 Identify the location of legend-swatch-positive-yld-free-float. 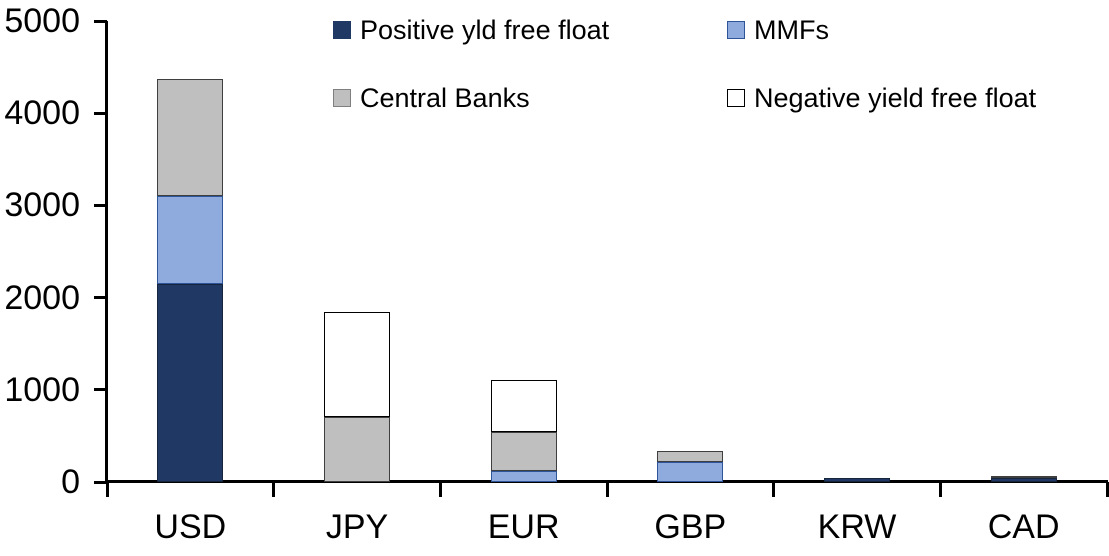
(342, 30).